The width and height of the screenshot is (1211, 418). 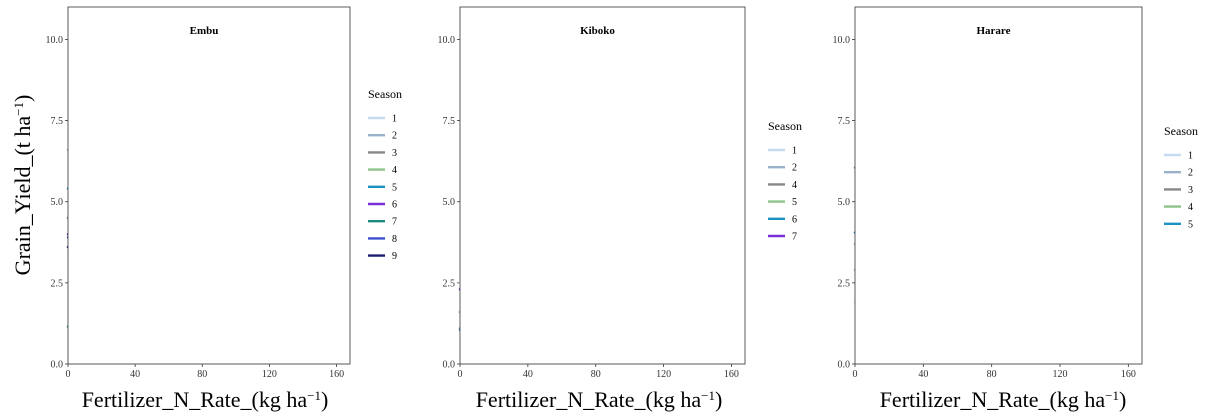 I want to click on panel-title: Embu, so click(x=204, y=31).